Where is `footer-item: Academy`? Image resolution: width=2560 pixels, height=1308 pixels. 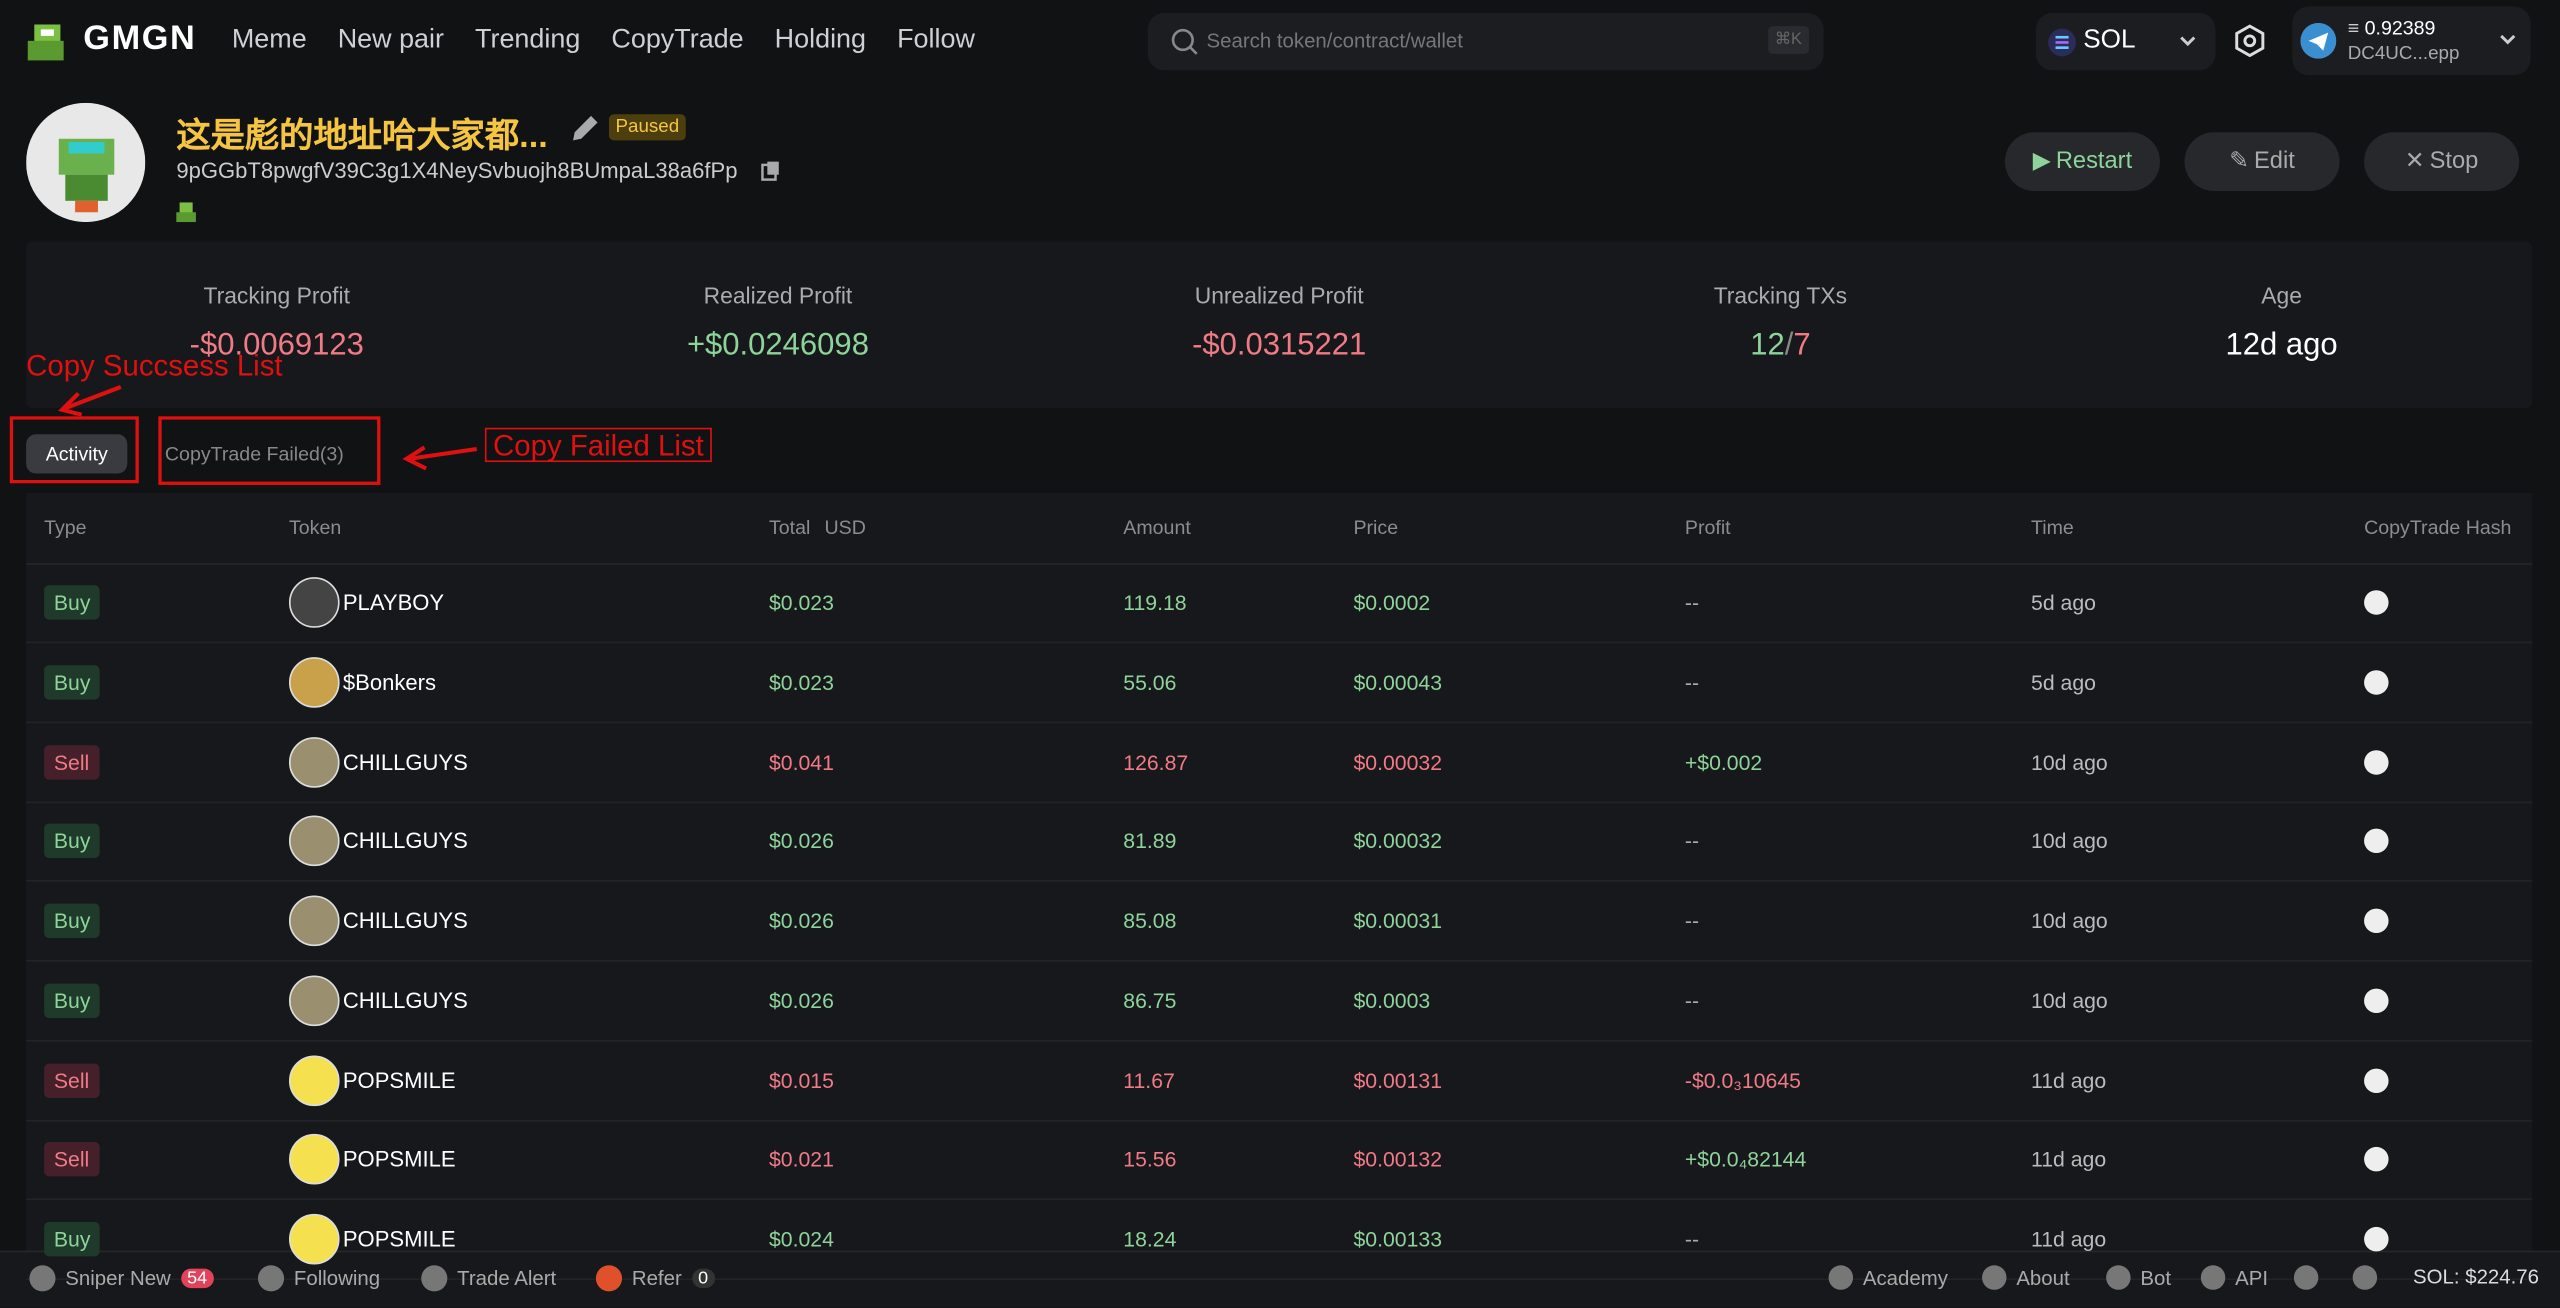
footer-item: Academy is located at coordinates (1888, 1277).